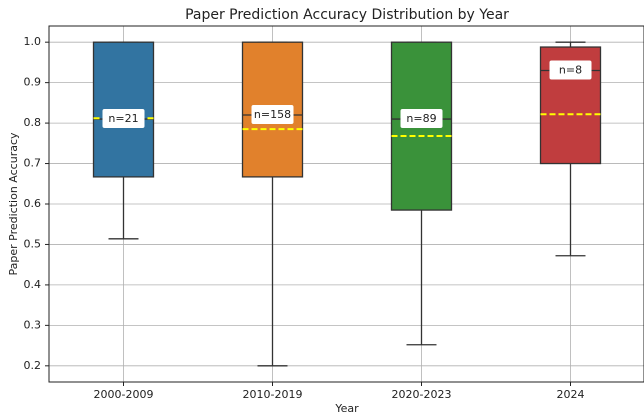 This screenshot has width=644, height=416. I want to click on y-tick-label: 0.4, so click(33, 284).